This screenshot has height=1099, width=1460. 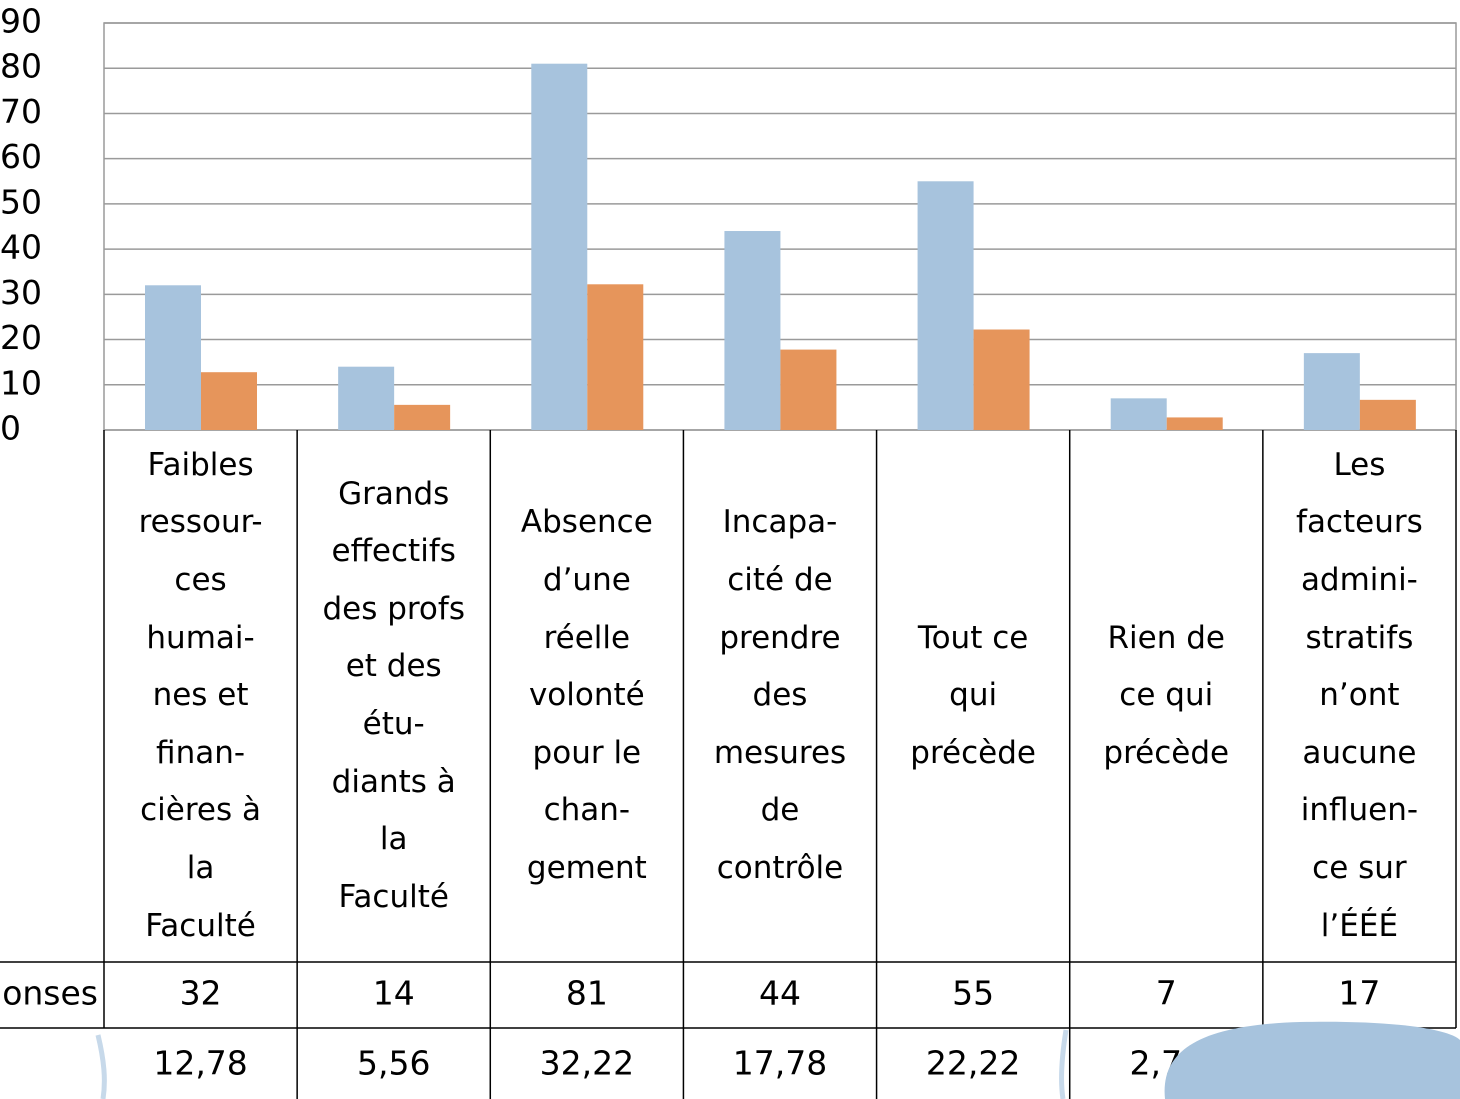 I want to click on x-tick-label: Tout ce qui précède, so click(x=973, y=695).